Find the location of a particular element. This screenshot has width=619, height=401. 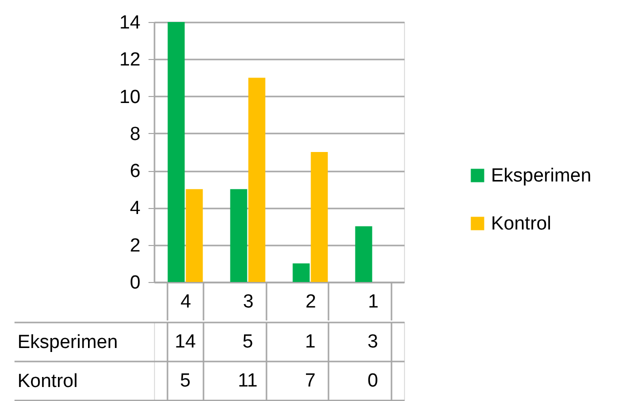

data-label: 3 is located at coordinates (372, 342).